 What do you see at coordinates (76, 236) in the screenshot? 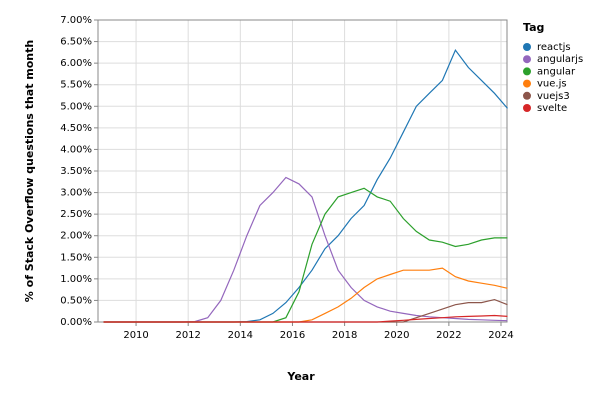
I see `y-tick-label: 2.00%` at bounding box center [76, 236].